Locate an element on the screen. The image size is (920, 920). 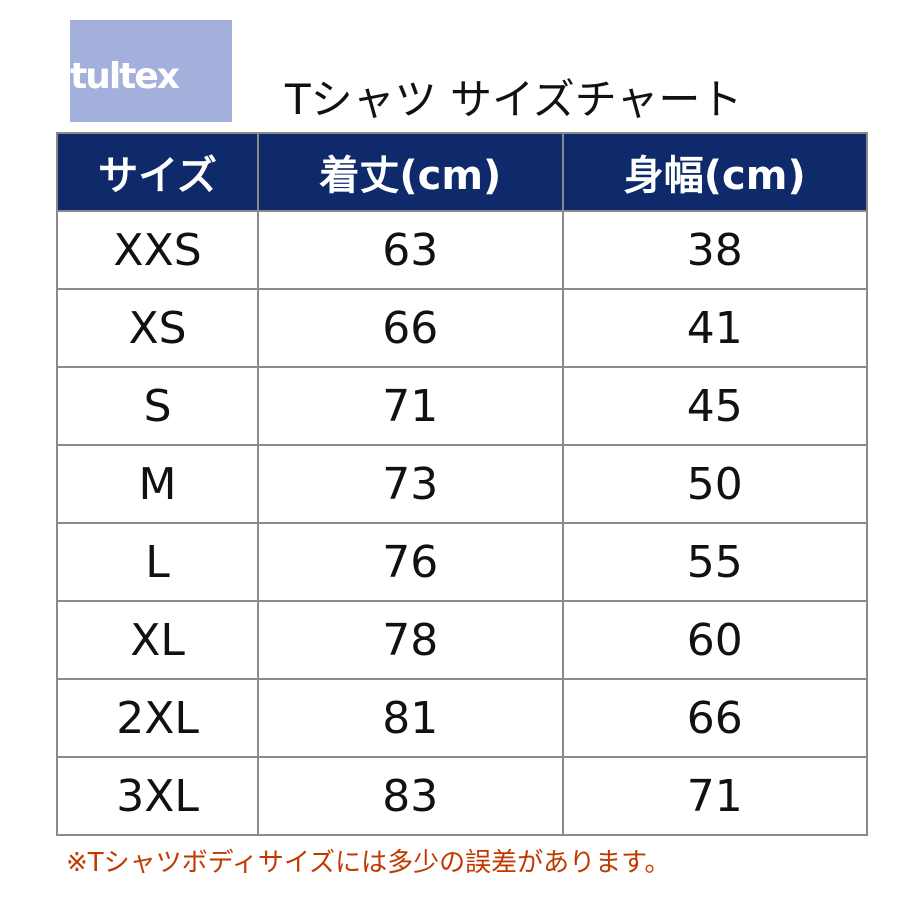
cell: 50 is located at coordinates (715, 484).